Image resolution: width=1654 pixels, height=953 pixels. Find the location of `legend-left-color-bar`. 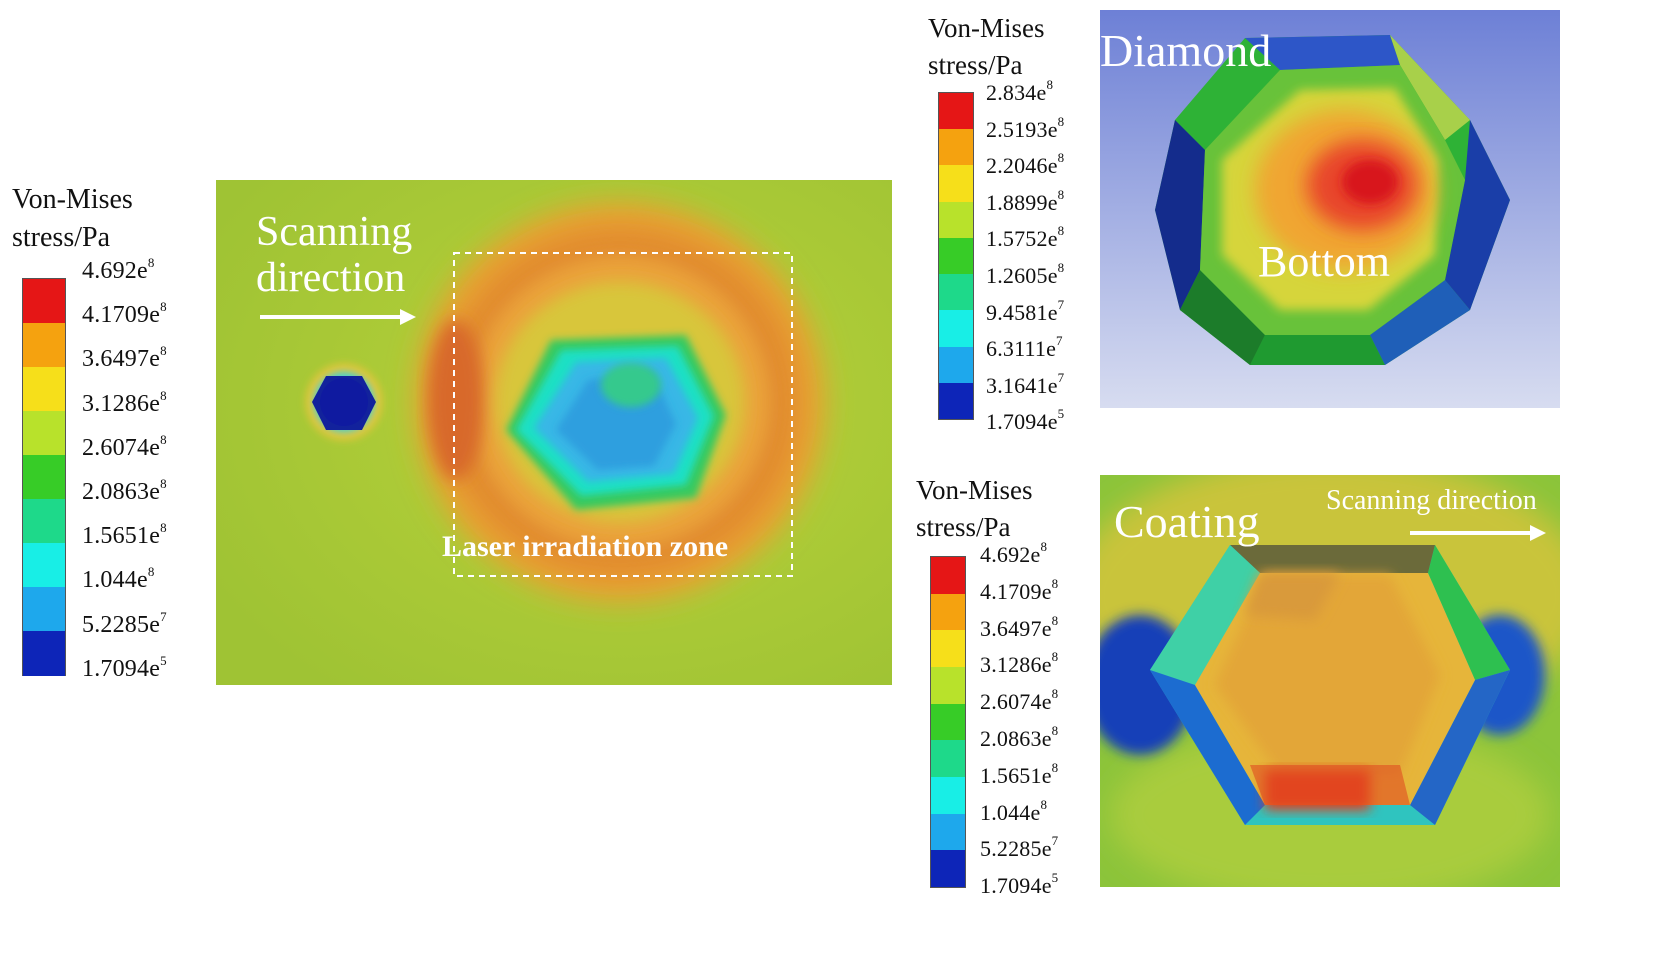

legend-left-color-bar is located at coordinates (44, 477).